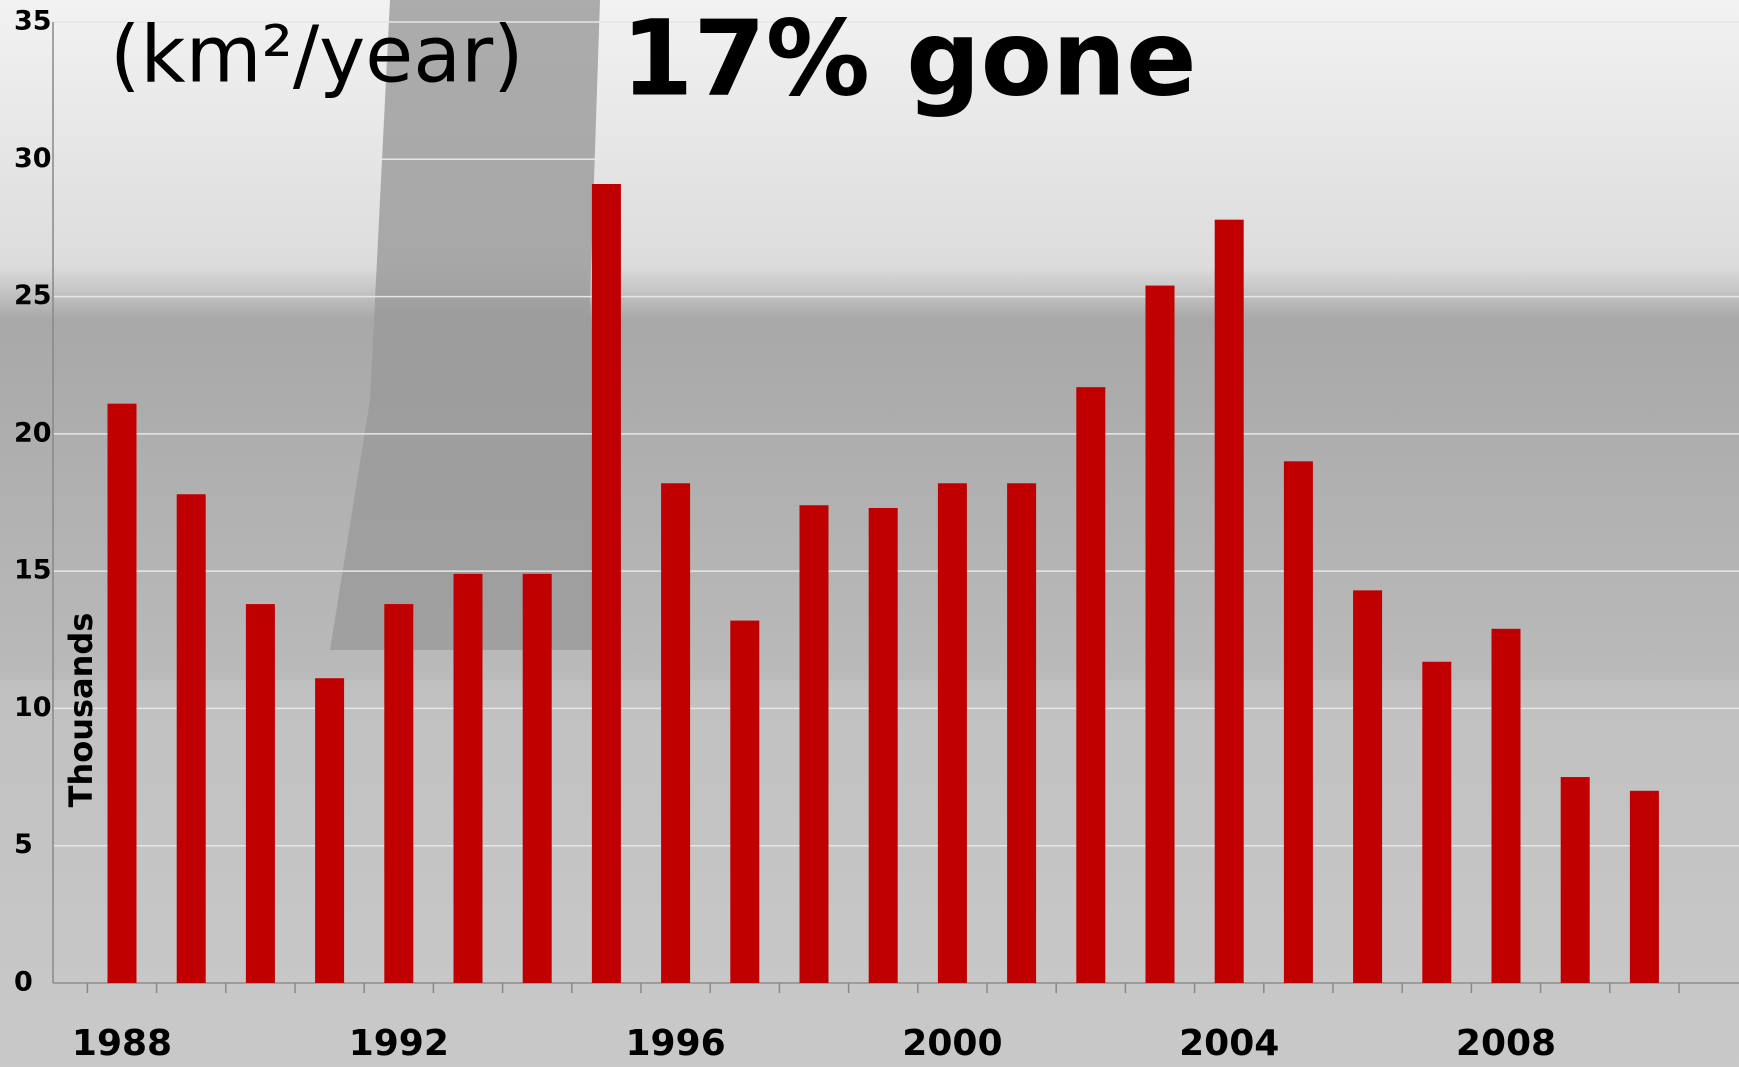 The width and height of the screenshot is (1739, 1067). I want to click on x-tick-label: 2004, so click(1229, 1043).